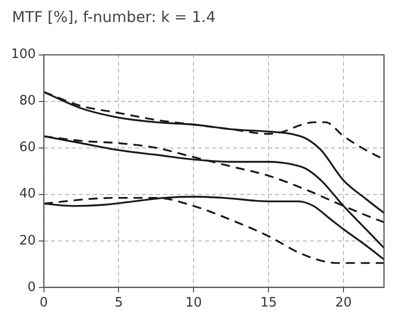 The height and width of the screenshot is (322, 400). Describe the element at coordinates (343, 303) in the screenshot. I see `x-tick-label: 20` at that location.